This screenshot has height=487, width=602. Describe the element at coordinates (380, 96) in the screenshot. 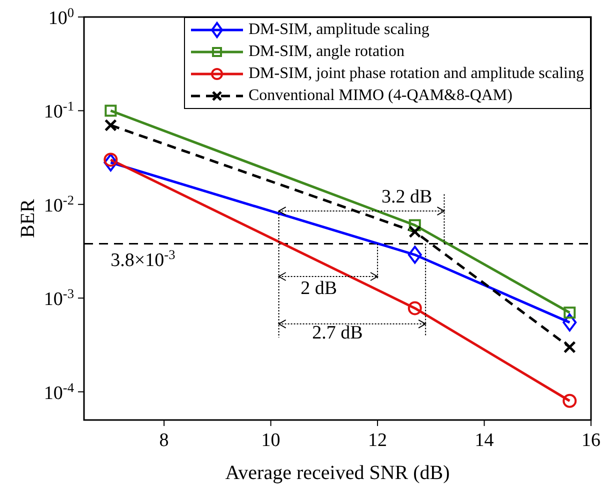

I see `legend-label: Conventional MIMO (4-QAM&8-QAM)` at that location.